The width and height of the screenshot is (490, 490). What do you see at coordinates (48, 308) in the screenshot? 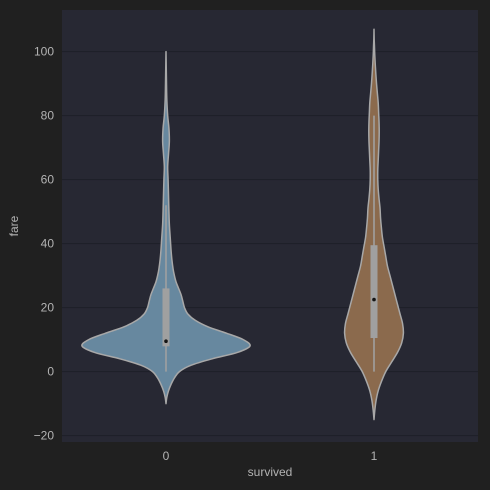
I see `y-tick-label: 20` at bounding box center [48, 308].